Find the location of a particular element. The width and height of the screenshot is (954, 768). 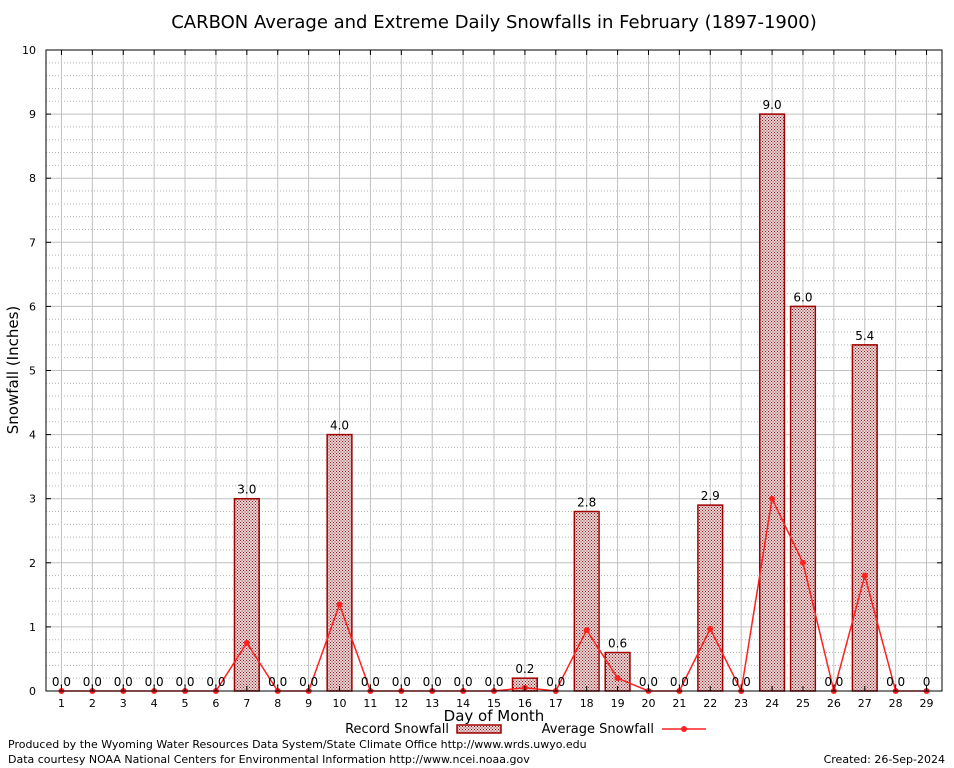

y-tick-label: 5 is located at coordinates (32, 371).